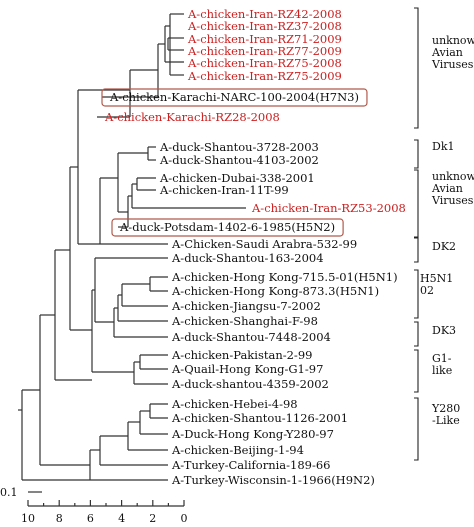 The height and width of the screenshot is (527, 474). I want to click on leaf-label: A-chicken-Iran-11T-99, so click(224, 190).